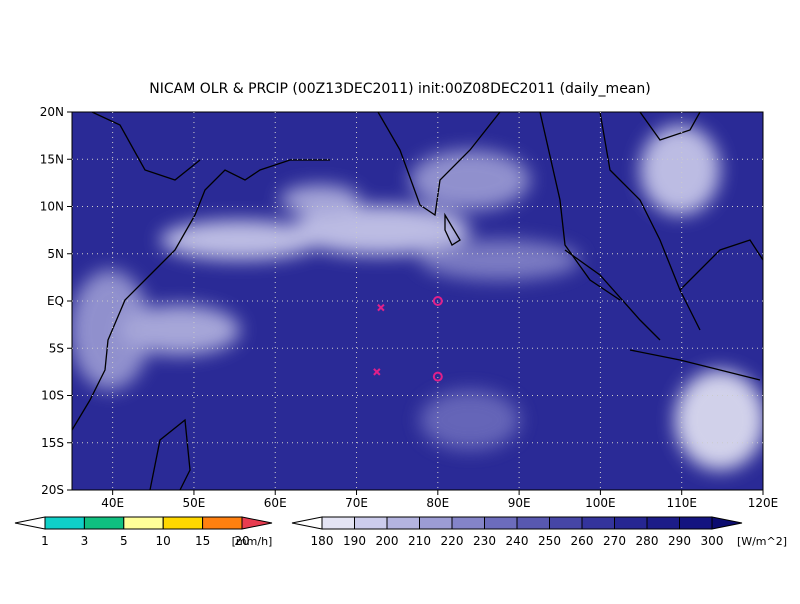 The image size is (800, 604). Describe the element at coordinates (52, 112) in the screenshot. I see `y-tick-label: 20N` at that location.